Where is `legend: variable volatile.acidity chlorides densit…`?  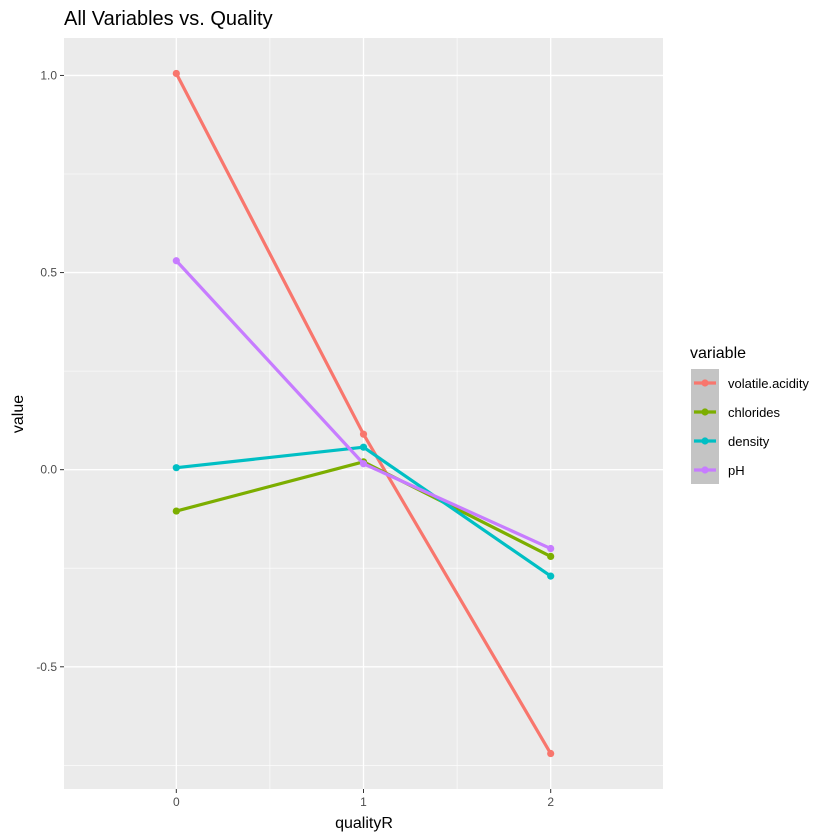
legend: variable volatile.acidity chlorides densit… is located at coordinates (749, 414).